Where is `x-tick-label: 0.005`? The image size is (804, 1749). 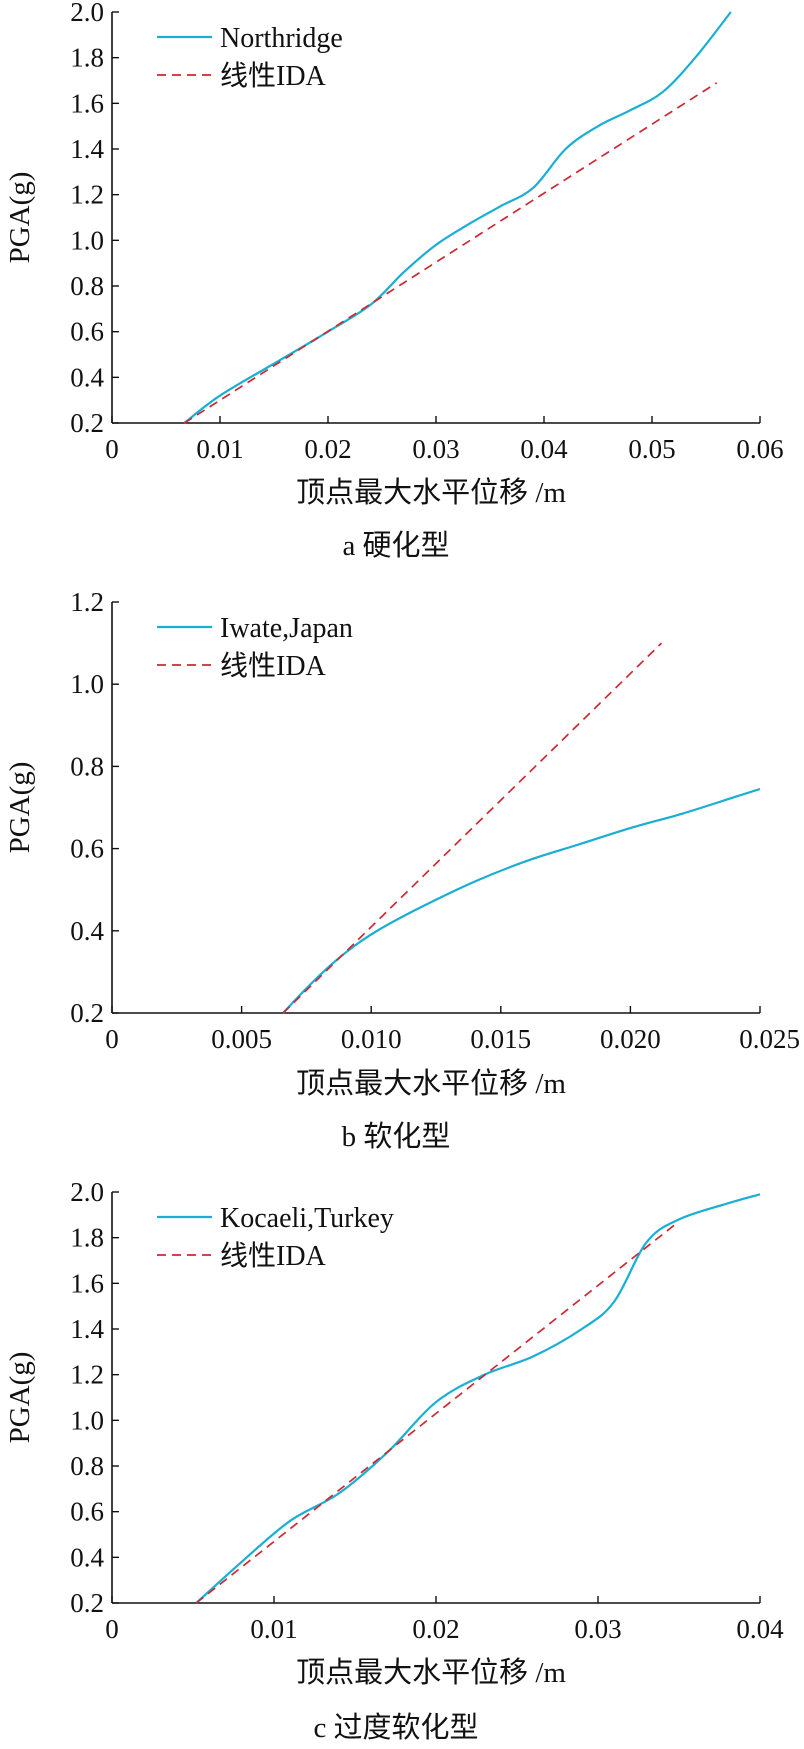
x-tick-label: 0.005 is located at coordinates (241, 1039).